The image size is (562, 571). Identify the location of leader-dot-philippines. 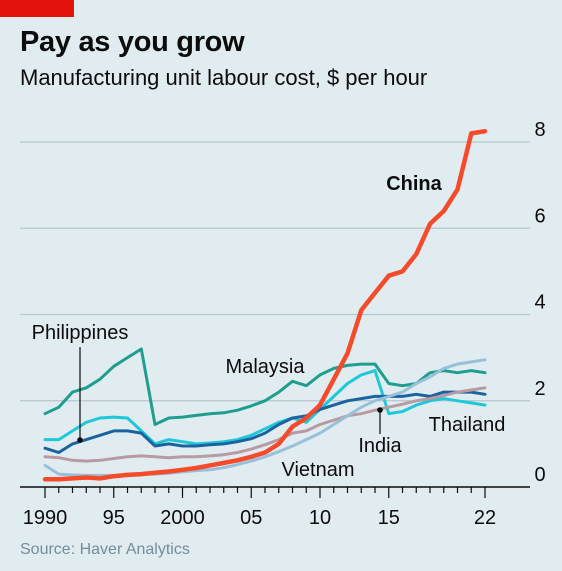
(80, 440).